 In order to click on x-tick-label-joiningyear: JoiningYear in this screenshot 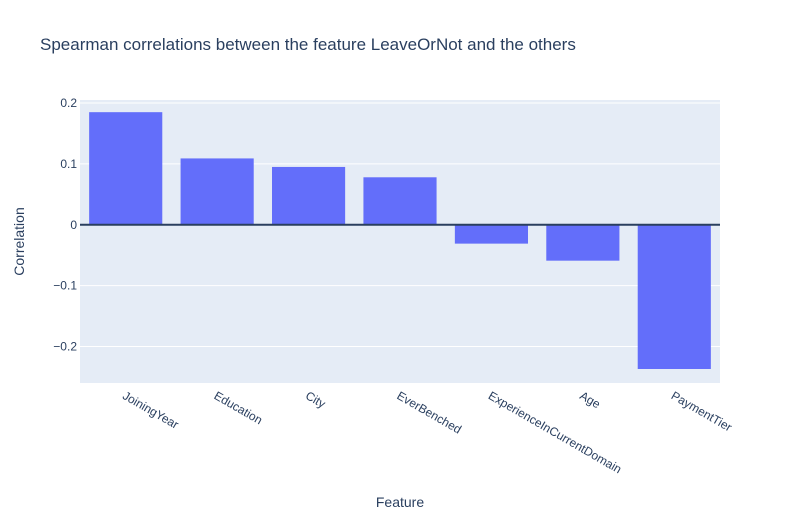, I will do `click(150, 409)`.